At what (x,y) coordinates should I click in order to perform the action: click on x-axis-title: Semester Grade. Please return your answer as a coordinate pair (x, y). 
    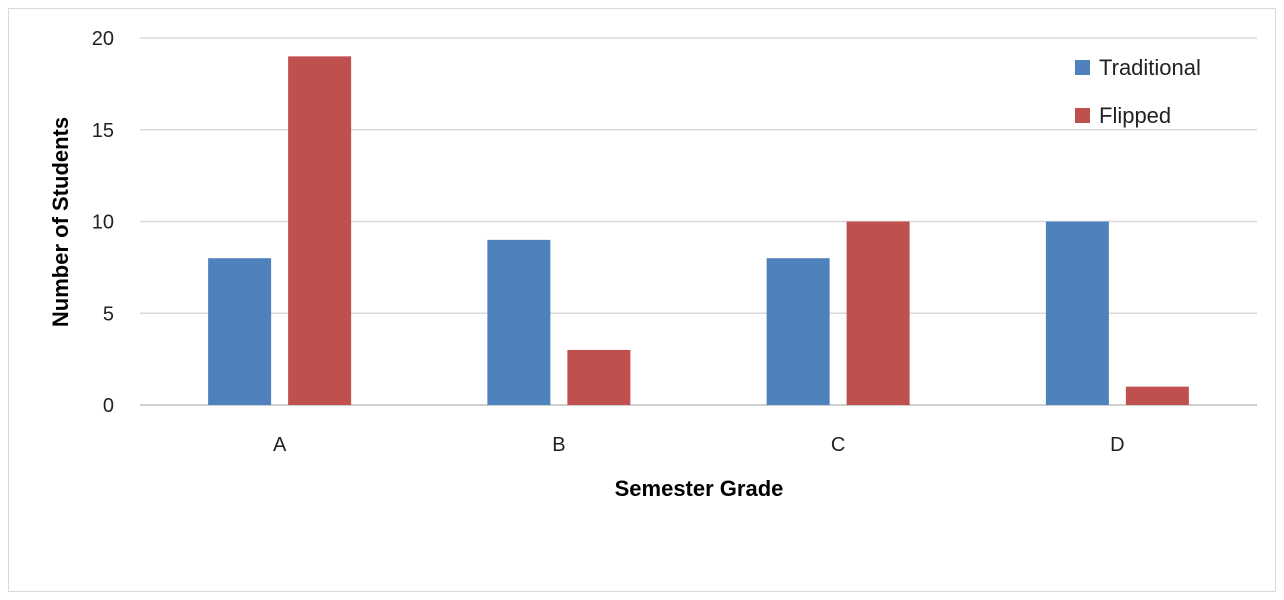
    Looking at the image, I should click on (699, 488).